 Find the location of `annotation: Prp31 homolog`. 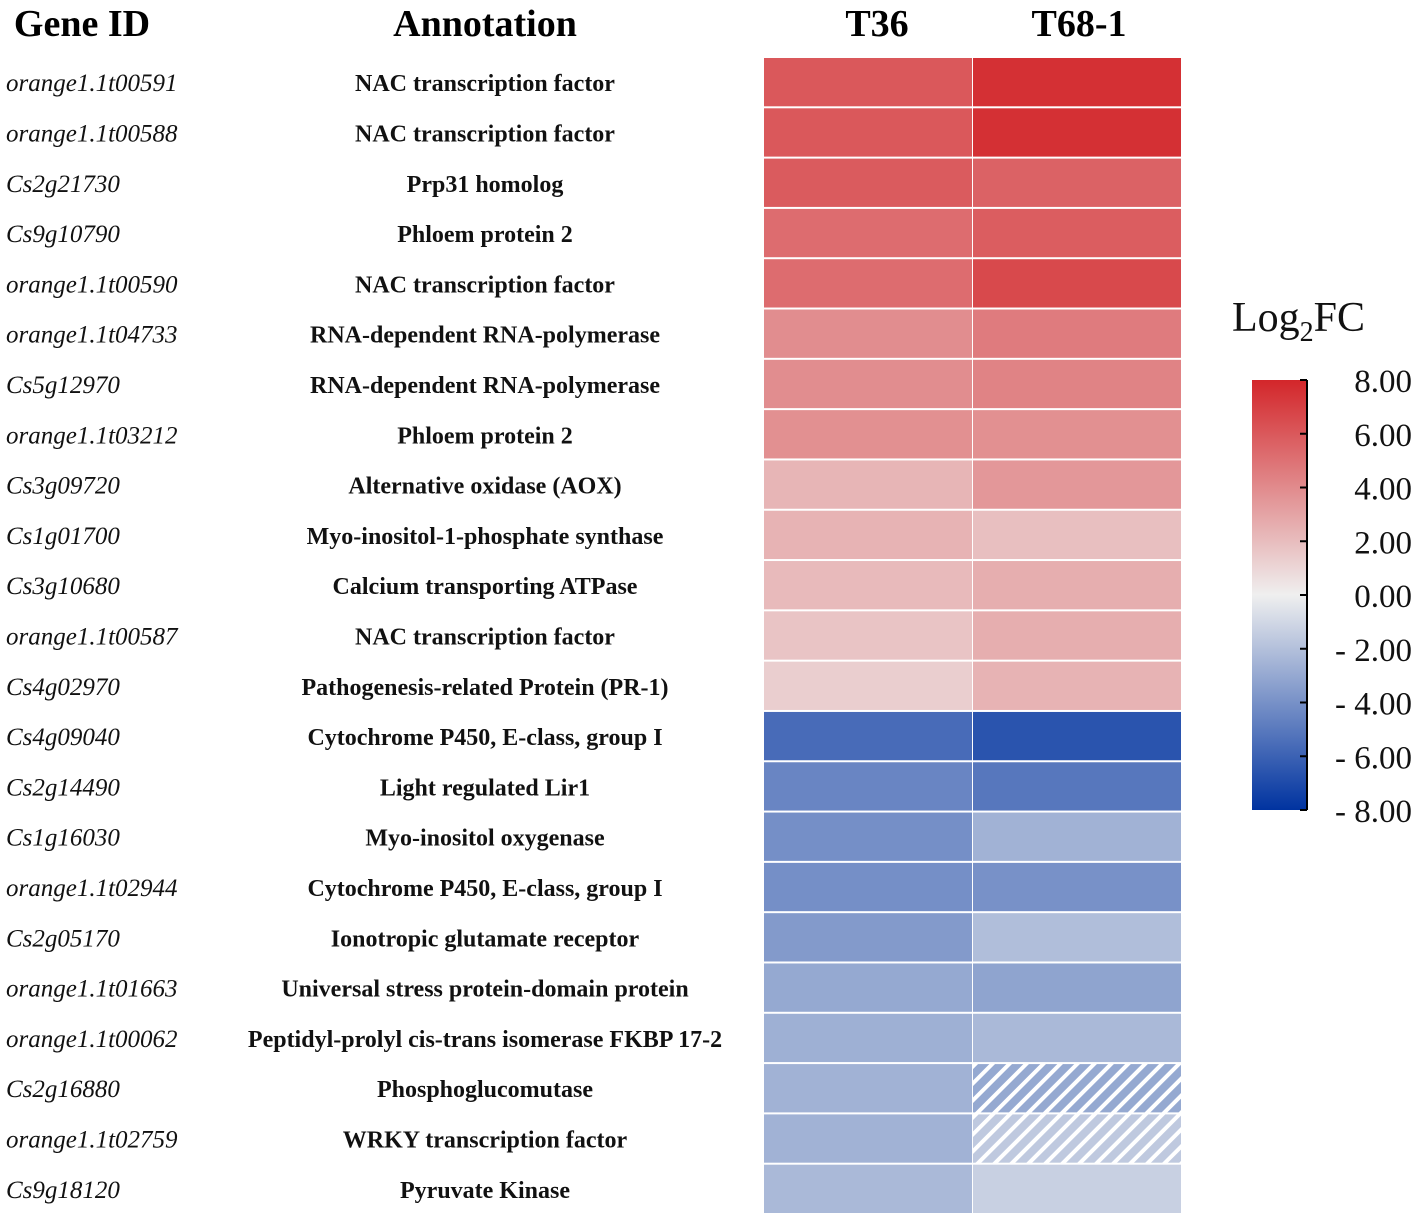

annotation: Prp31 homolog is located at coordinates (485, 185).